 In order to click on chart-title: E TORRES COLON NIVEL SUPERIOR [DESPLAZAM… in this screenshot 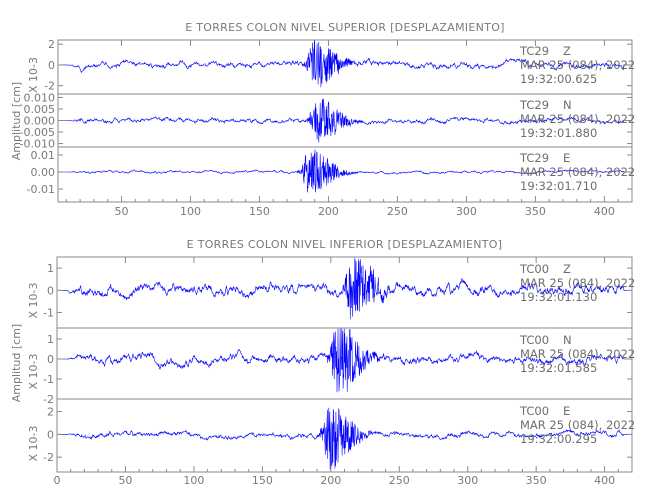, I will do `click(345, 27)`.